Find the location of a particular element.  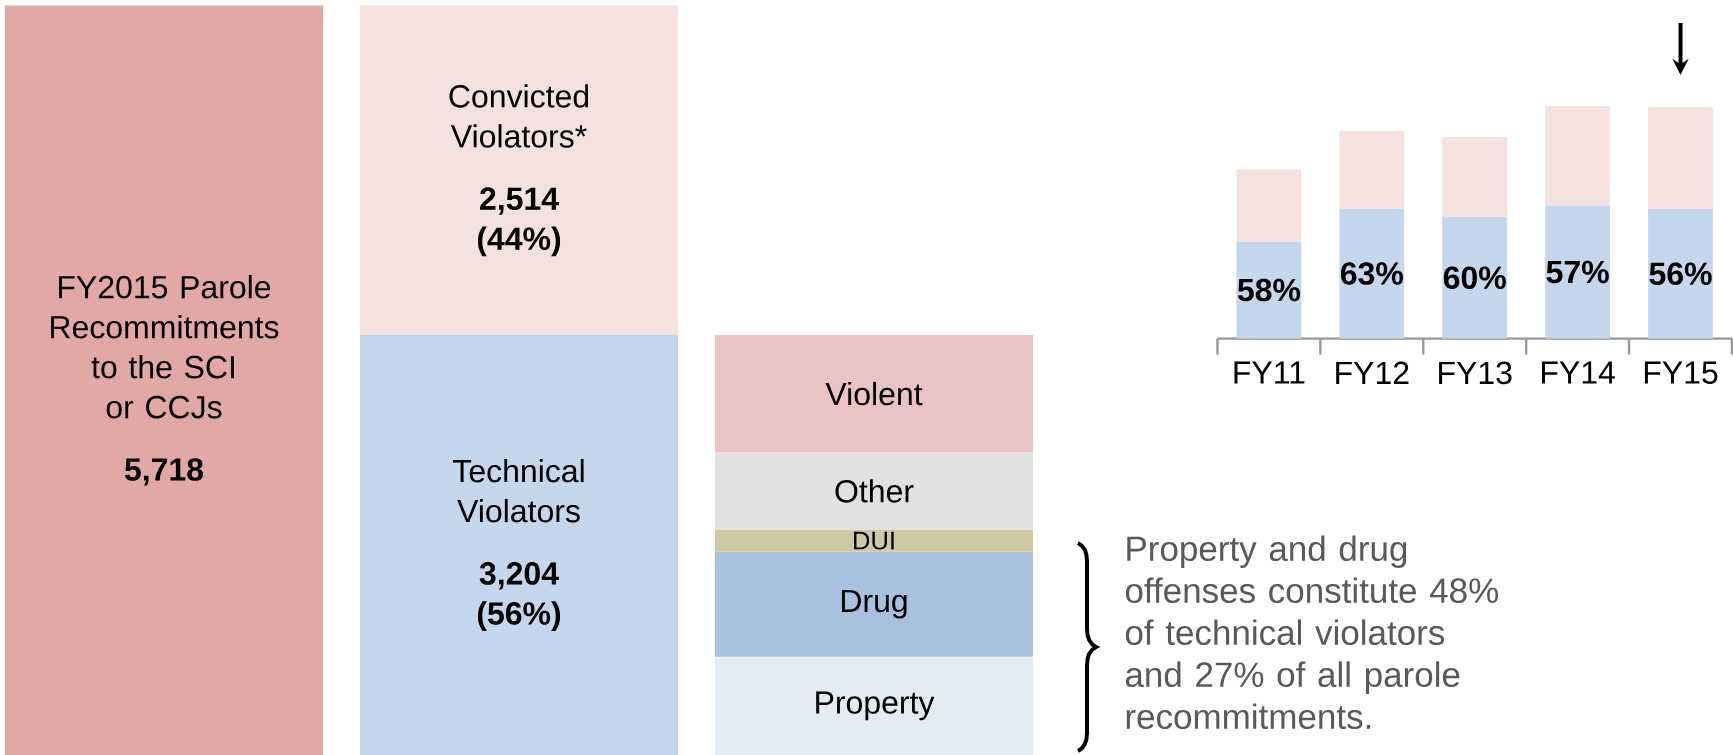

annotation: 57% is located at coordinates (1577, 272).